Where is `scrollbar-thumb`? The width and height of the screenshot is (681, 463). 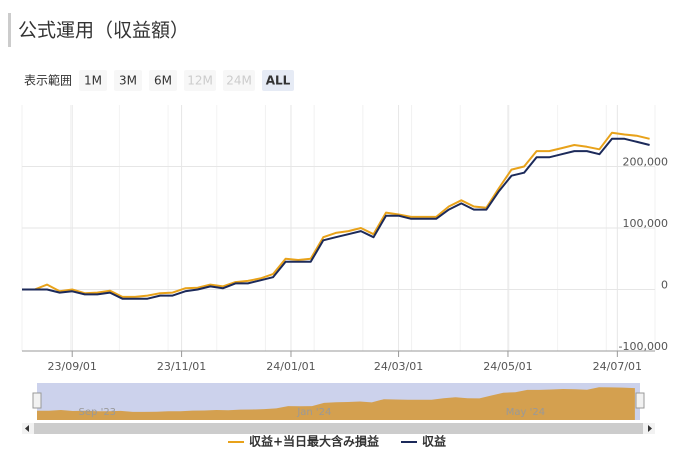
scrollbar-thumb is located at coordinates (338, 428).